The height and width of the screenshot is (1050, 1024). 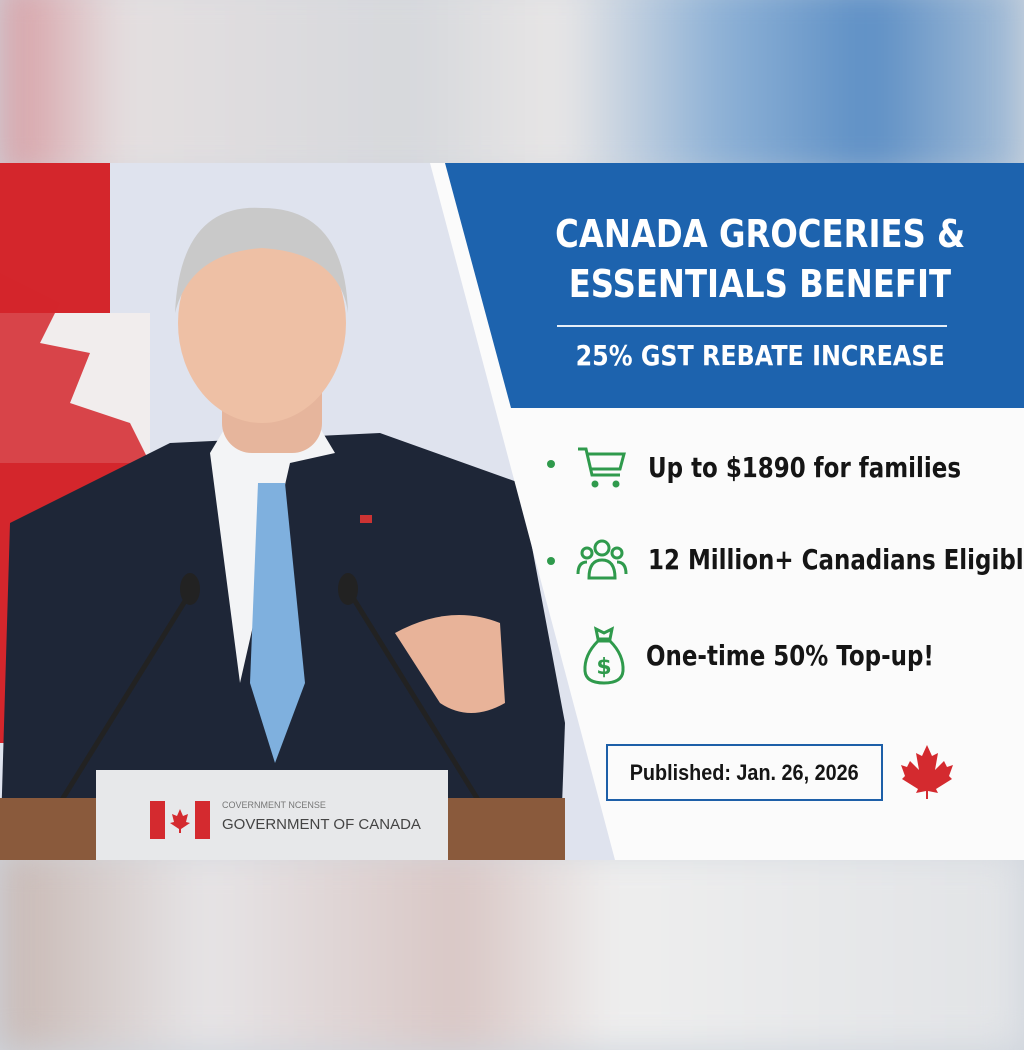 I want to click on benefit-item: 12 Million+ Canadians Eligible, so click(x=800, y=560).